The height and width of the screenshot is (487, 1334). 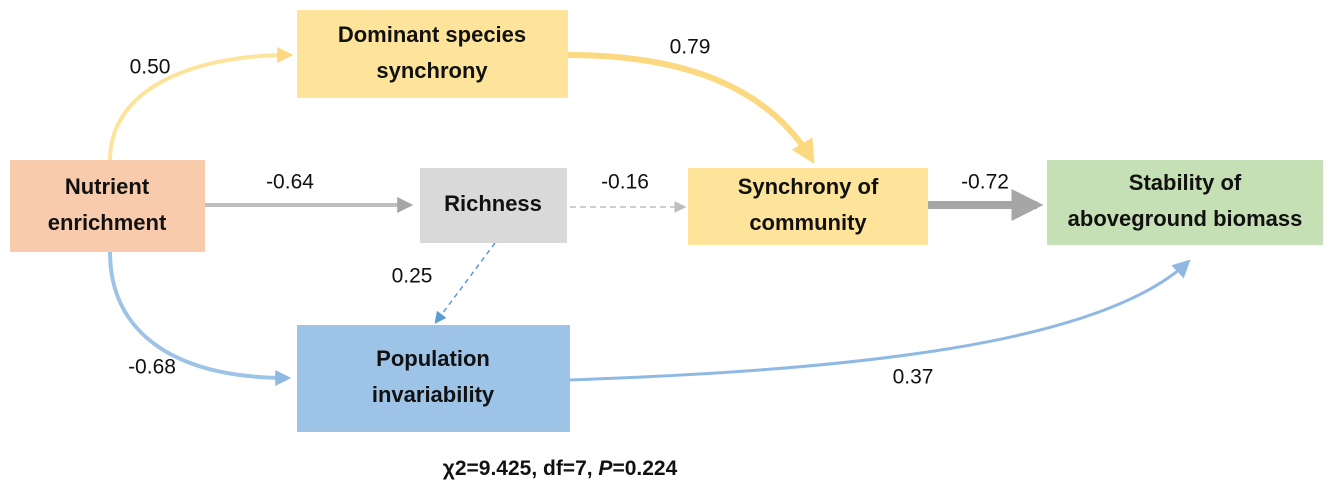 What do you see at coordinates (290, 182) in the screenshot?
I see `edge-label: -0.64` at bounding box center [290, 182].